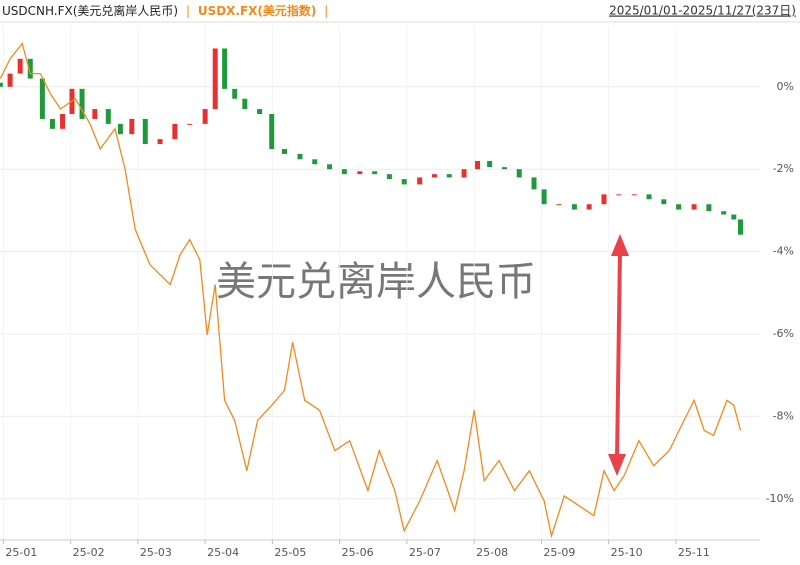 This screenshot has height=565, width=800. What do you see at coordinates (290, 552) in the screenshot?
I see `x-tick-label: 25-05` at bounding box center [290, 552].